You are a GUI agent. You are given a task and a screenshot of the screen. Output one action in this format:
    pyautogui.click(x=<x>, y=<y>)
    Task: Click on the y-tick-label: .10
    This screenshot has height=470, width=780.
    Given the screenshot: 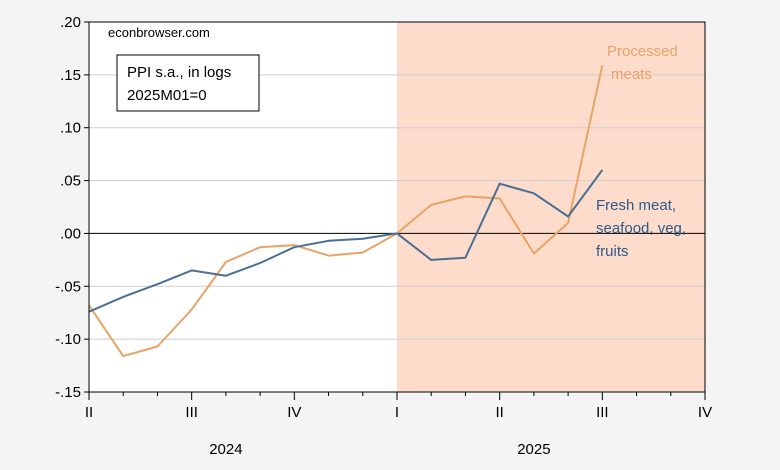 What is the action you would take?
    pyautogui.click(x=70, y=128)
    